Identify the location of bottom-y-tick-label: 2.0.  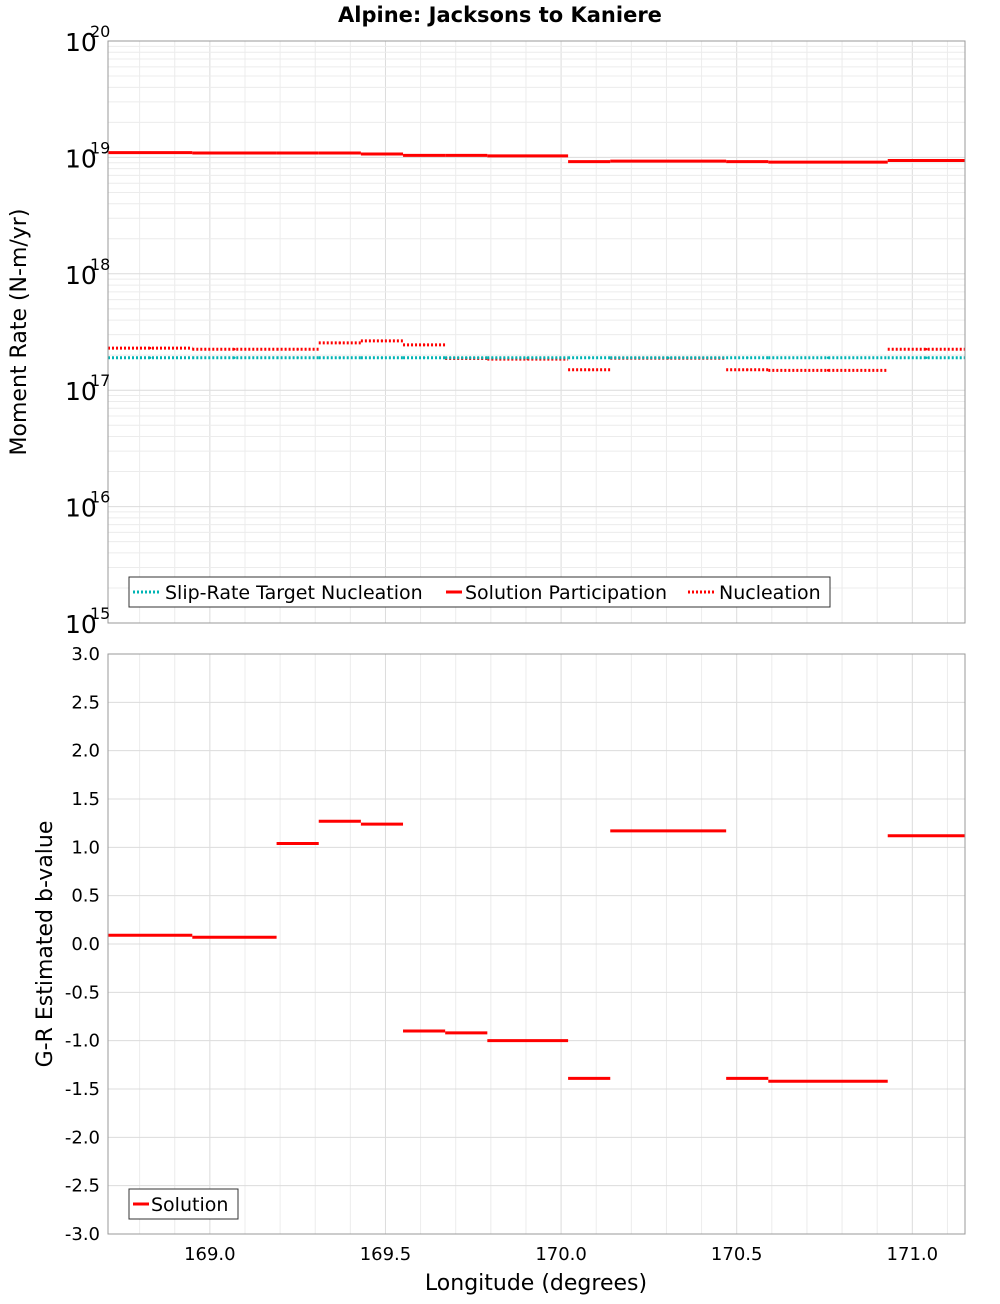
(85, 751).